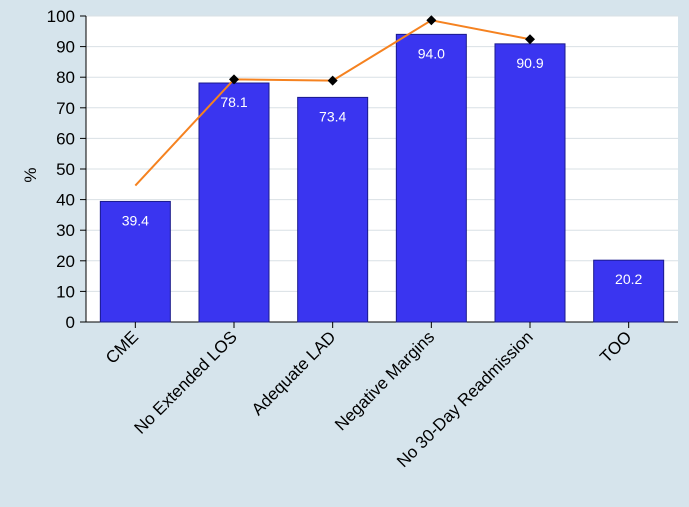 This screenshot has width=689, height=507. Describe the element at coordinates (384, 380) in the screenshot. I see `x-tick-label: Negative Margins` at that location.